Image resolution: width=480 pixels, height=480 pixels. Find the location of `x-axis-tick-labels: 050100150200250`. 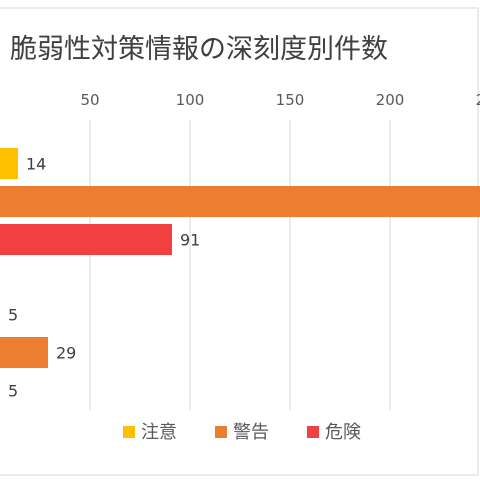

x-axis-tick-labels: 050100150200250 is located at coordinates (280, 100).